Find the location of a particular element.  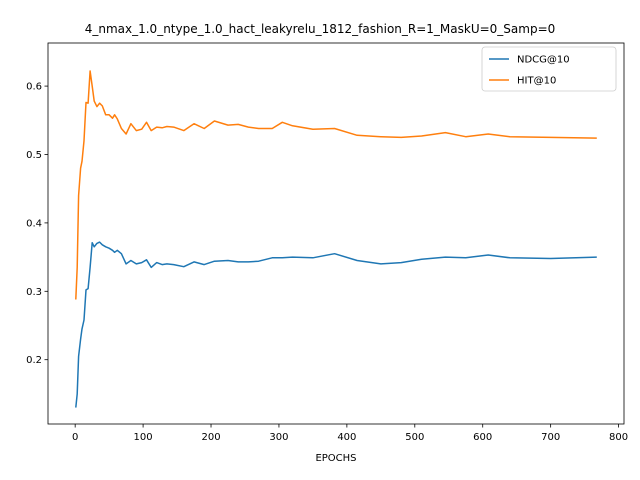

x-tick-label: 100 is located at coordinates (143, 437).